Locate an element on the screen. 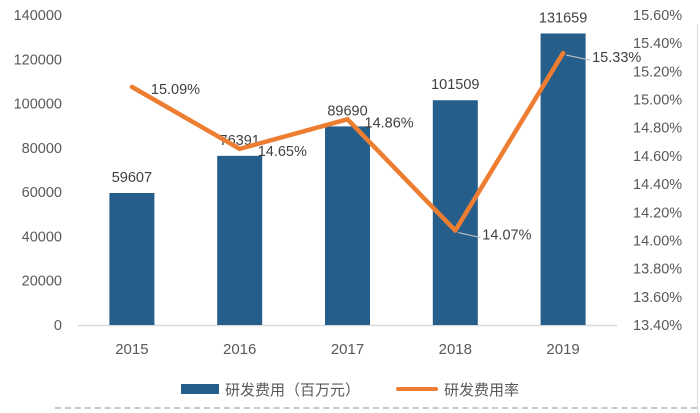 The image size is (700, 413). left-axis-tick: 140000 is located at coordinates (38, 16).